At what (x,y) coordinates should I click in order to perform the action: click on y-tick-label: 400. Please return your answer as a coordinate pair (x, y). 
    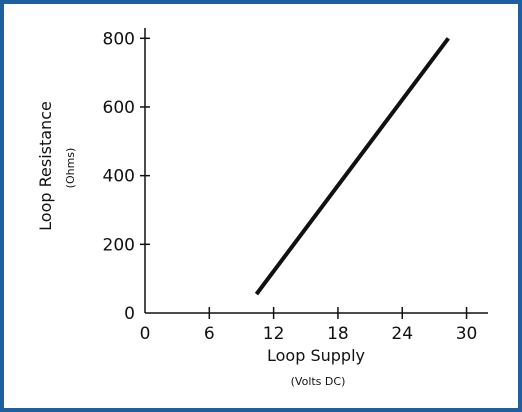
    Looking at the image, I should click on (119, 177).